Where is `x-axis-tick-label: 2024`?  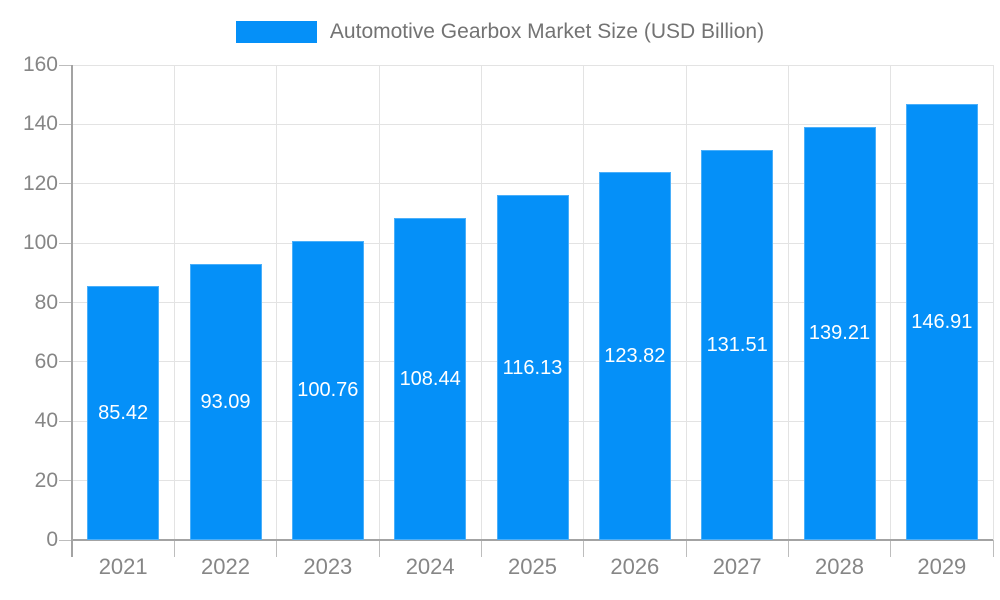 x-axis-tick-label: 2024 is located at coordinates (430, 566).